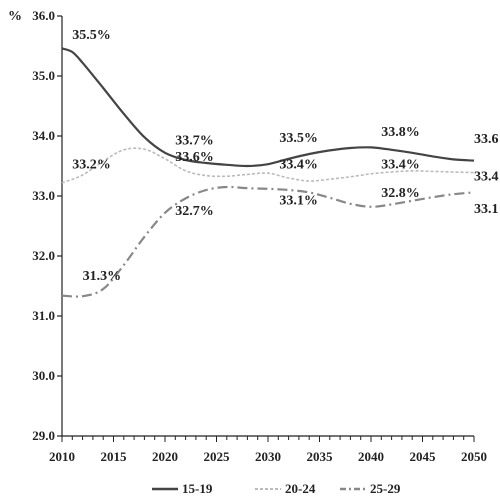 Image resolution: width=500 pixels, height=503 pixels. Describe the element at coordinates (300, 488) in the screenshot. I see `legend-label-20-24: 20-24` at that location.